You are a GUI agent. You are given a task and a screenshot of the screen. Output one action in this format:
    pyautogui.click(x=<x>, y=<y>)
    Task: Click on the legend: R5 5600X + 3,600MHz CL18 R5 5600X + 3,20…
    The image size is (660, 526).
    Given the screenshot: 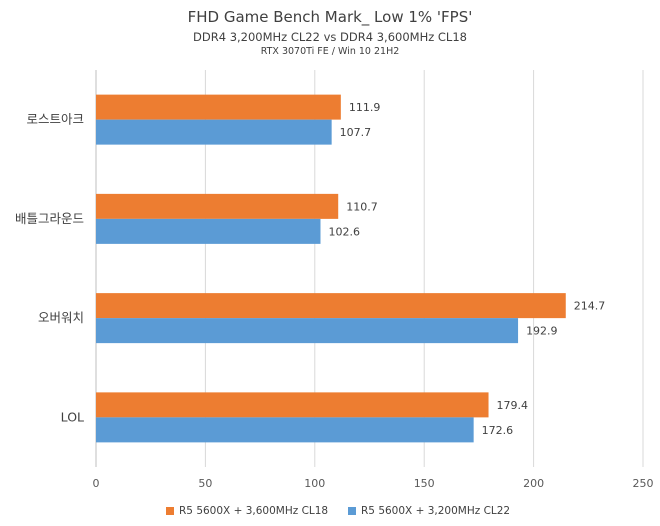 What is the action you would take?
    pyautogui.click(x=330, y=513)
    